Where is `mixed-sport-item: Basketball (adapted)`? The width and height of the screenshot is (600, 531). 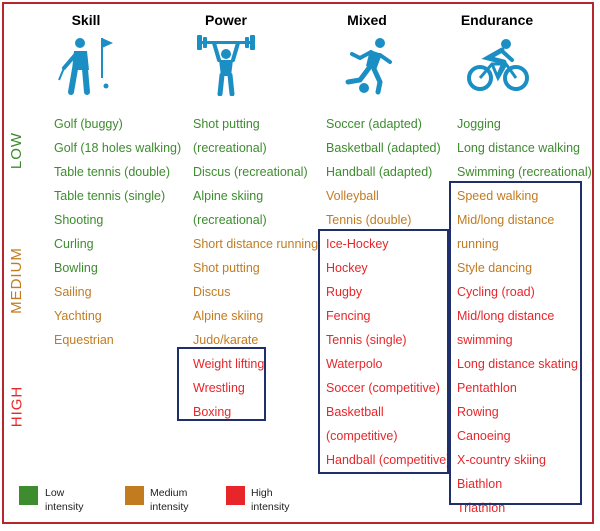
mixed-sport-item: Basketball (adapted) is located at coordinates (383, 148).